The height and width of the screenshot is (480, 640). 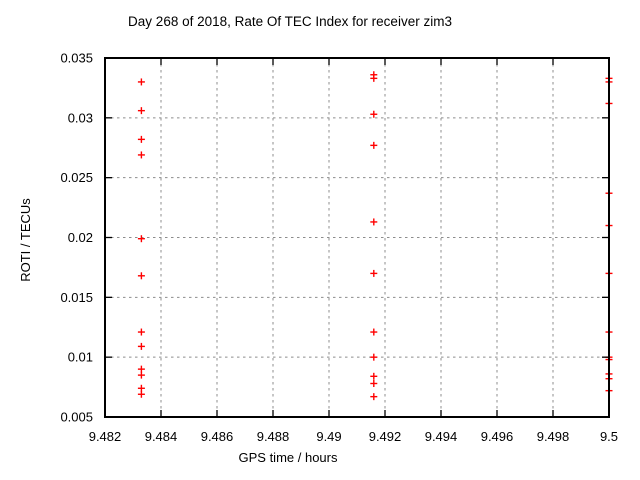 What do you see at coordinates (76, 417) in the screenshot?
I see `y-tick-label: 0.005` at bounding box center [76, 417].